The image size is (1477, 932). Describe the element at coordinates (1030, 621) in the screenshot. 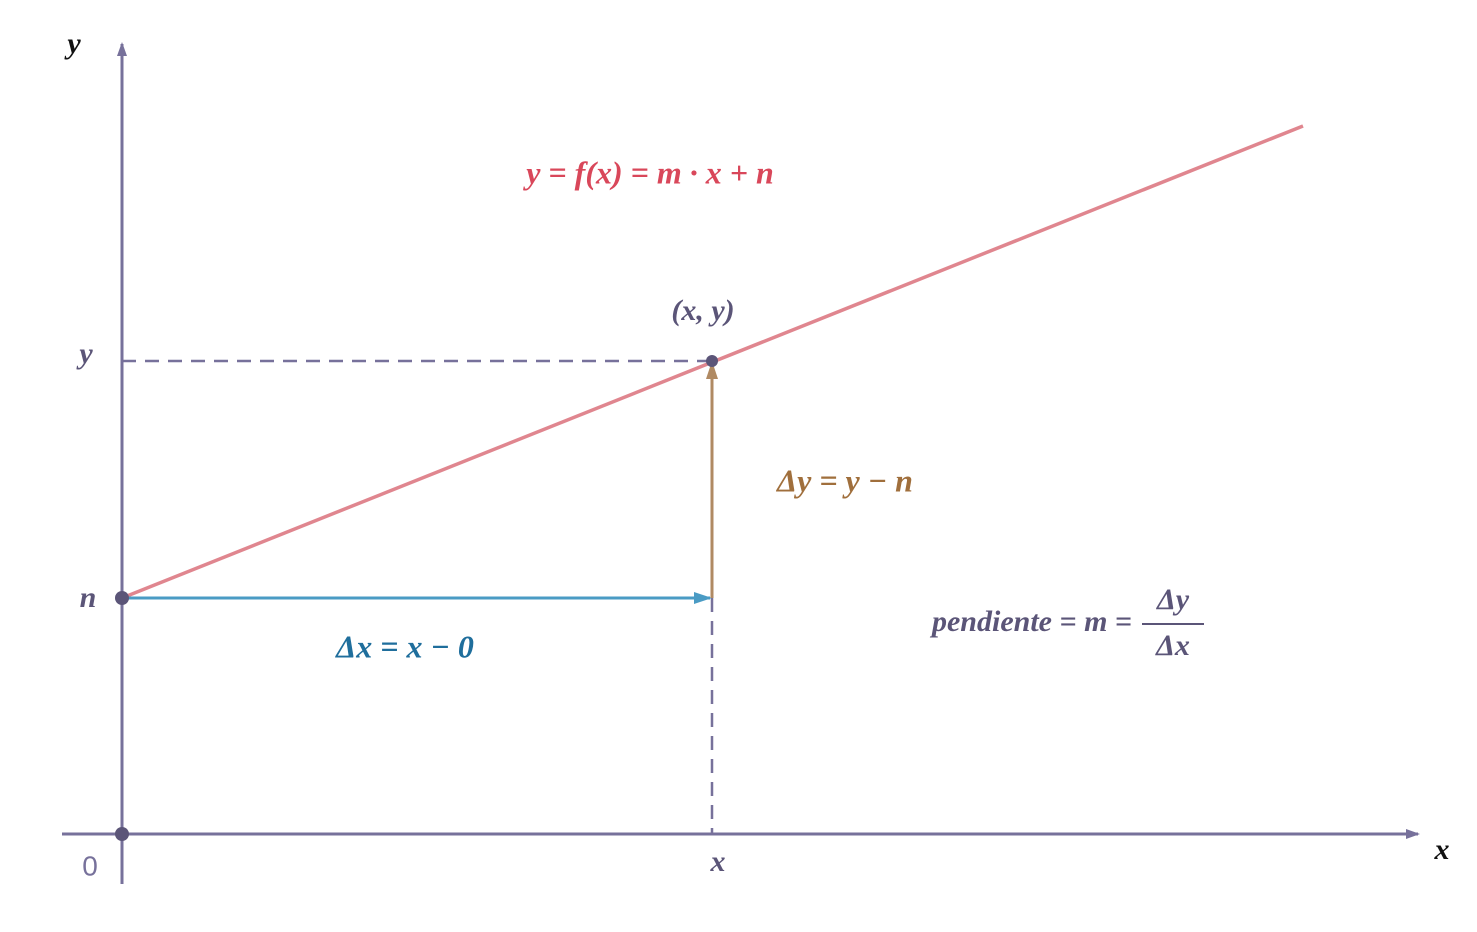

I see `slope-lhs: pendiente = m =` at that location.